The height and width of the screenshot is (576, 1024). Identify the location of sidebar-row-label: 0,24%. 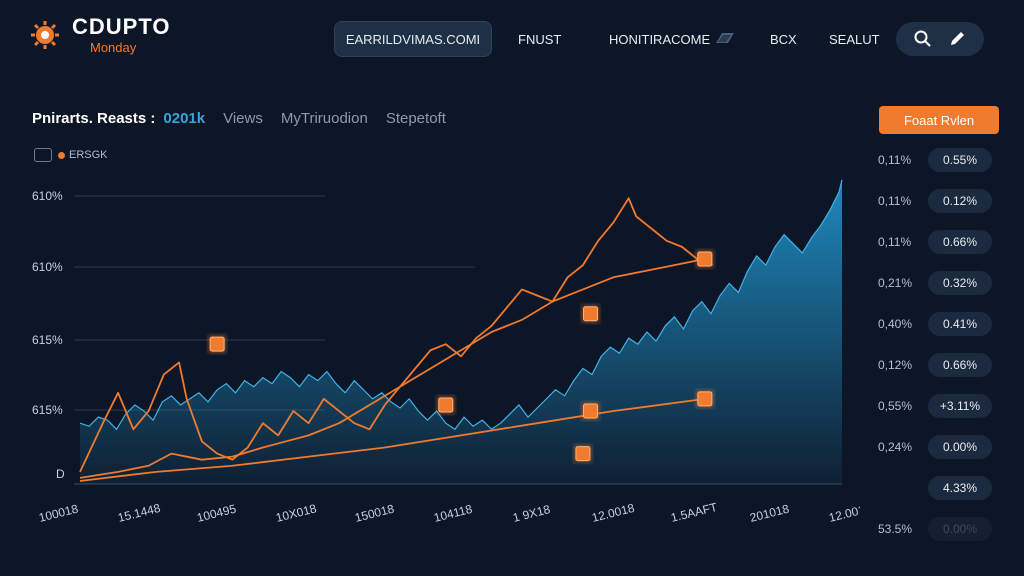
(895, 447).